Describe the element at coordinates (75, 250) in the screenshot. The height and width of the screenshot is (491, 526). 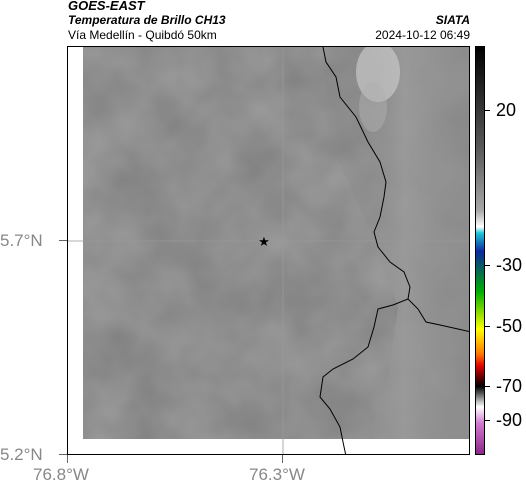
I see `no-data-strip` at that location.